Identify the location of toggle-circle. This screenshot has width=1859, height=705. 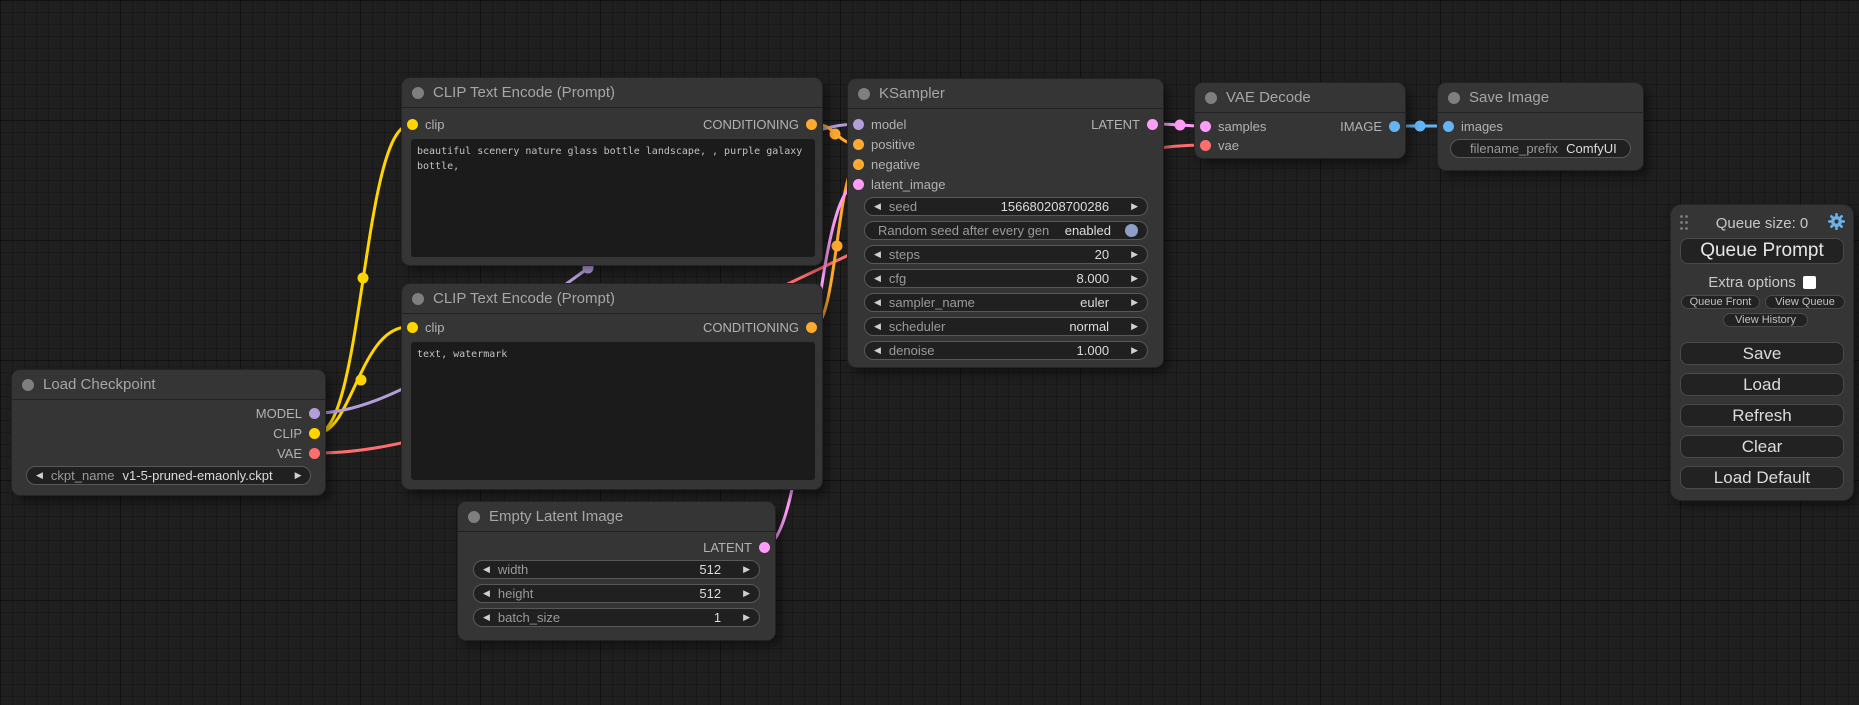
(1131, 230).